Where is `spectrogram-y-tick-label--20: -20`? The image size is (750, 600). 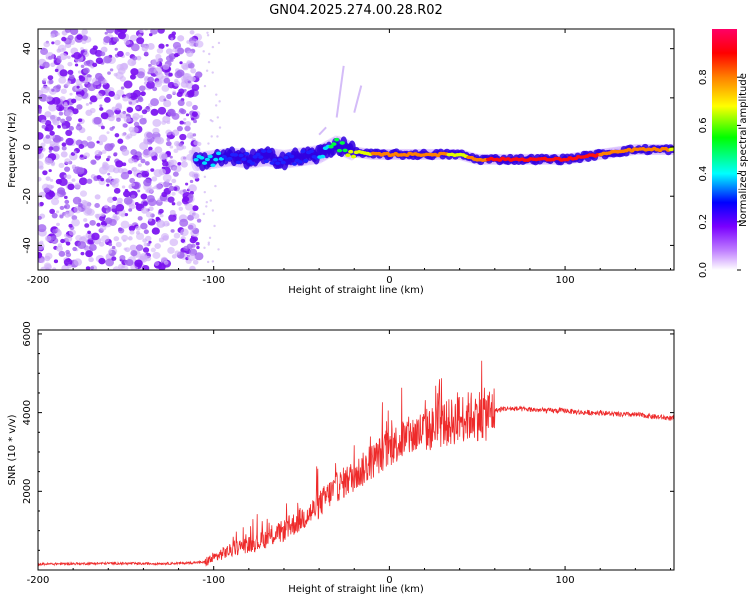
spectrogram-y-tick-label--20: -20 is located at coordinates (27, 196).